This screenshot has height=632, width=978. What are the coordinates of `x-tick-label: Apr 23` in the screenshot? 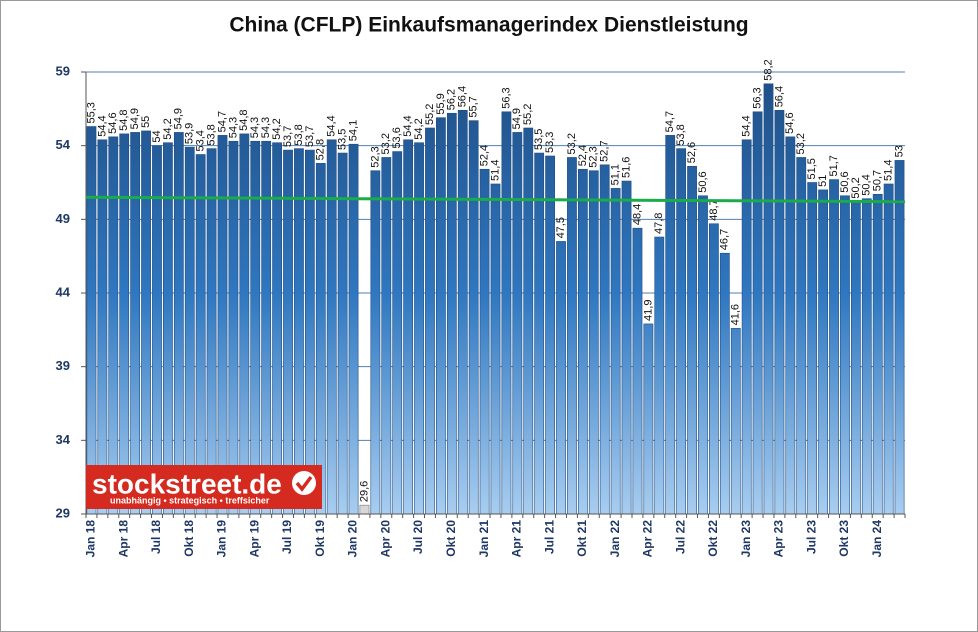 It's located at (779, 539).